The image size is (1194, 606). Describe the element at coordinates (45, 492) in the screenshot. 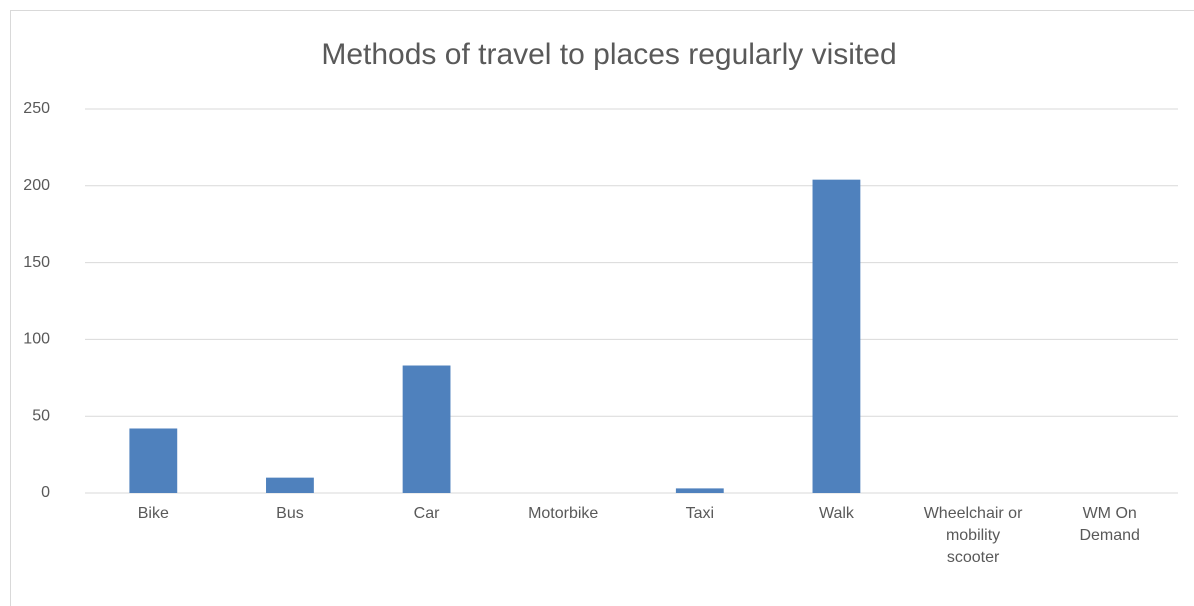

I see `y-tick-label: 0` at that location.